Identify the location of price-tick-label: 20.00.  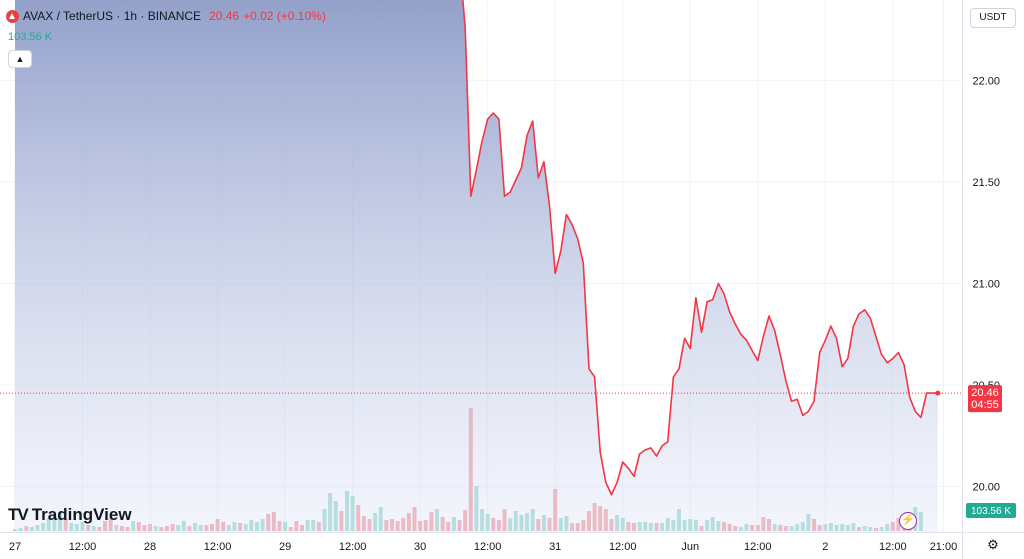
(986, 488).